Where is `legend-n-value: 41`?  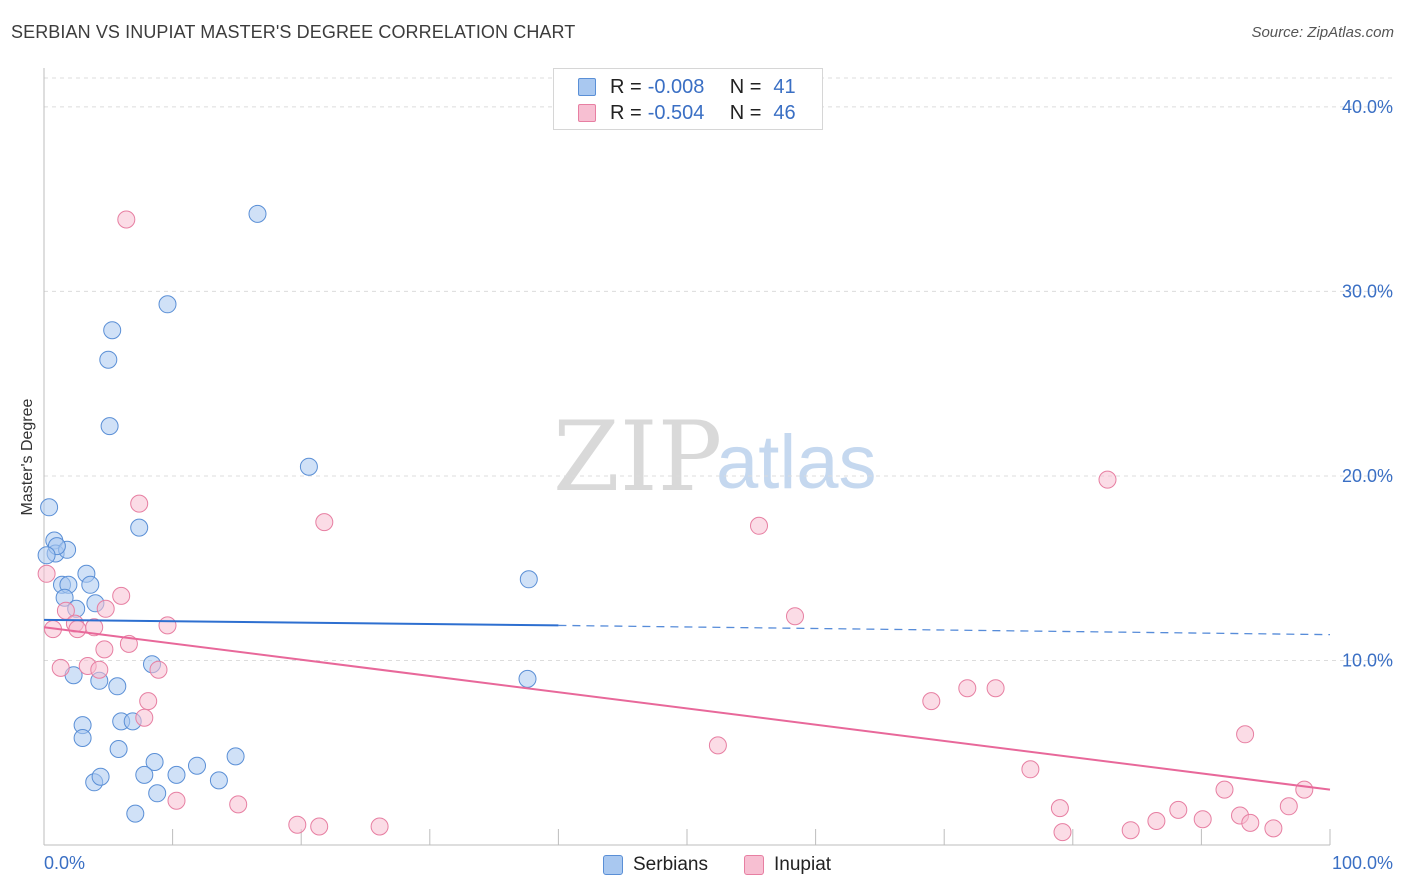
legend-n-value: 41 is located at coordinates (784, 86).